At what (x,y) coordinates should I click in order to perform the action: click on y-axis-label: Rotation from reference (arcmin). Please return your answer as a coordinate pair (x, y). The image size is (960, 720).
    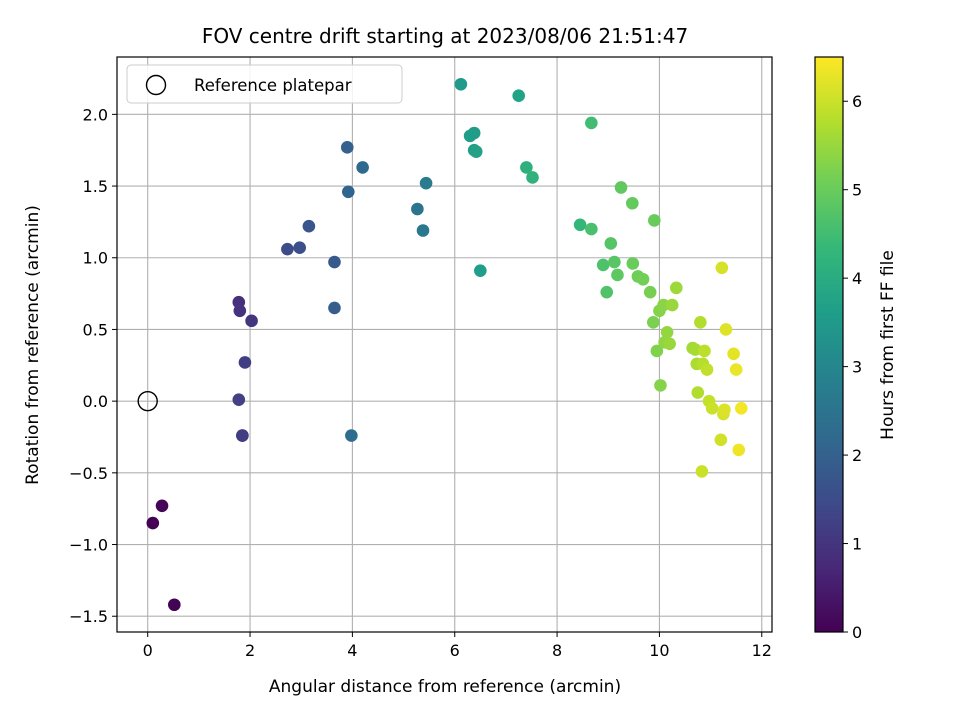
    Looking at the image, I should click on (33, 345).